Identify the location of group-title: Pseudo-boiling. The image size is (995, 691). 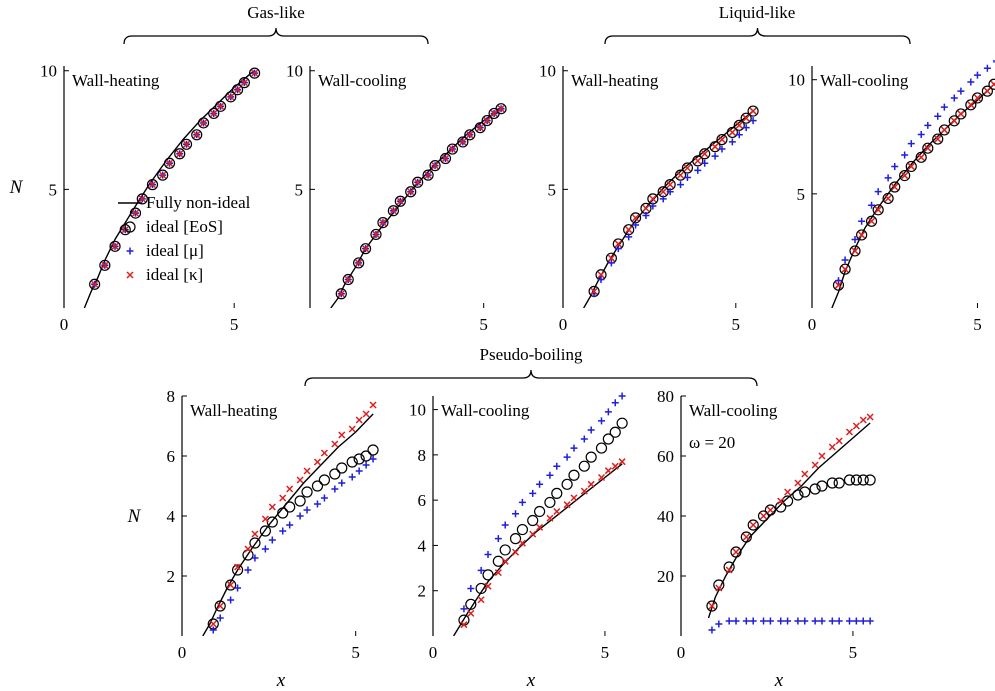
(531, 354).